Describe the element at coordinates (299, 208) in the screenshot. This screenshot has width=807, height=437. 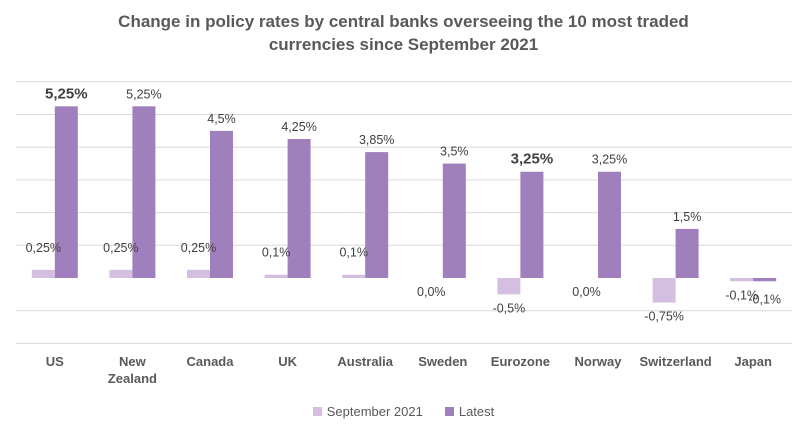
I see `bar-latest-uk` at that location.